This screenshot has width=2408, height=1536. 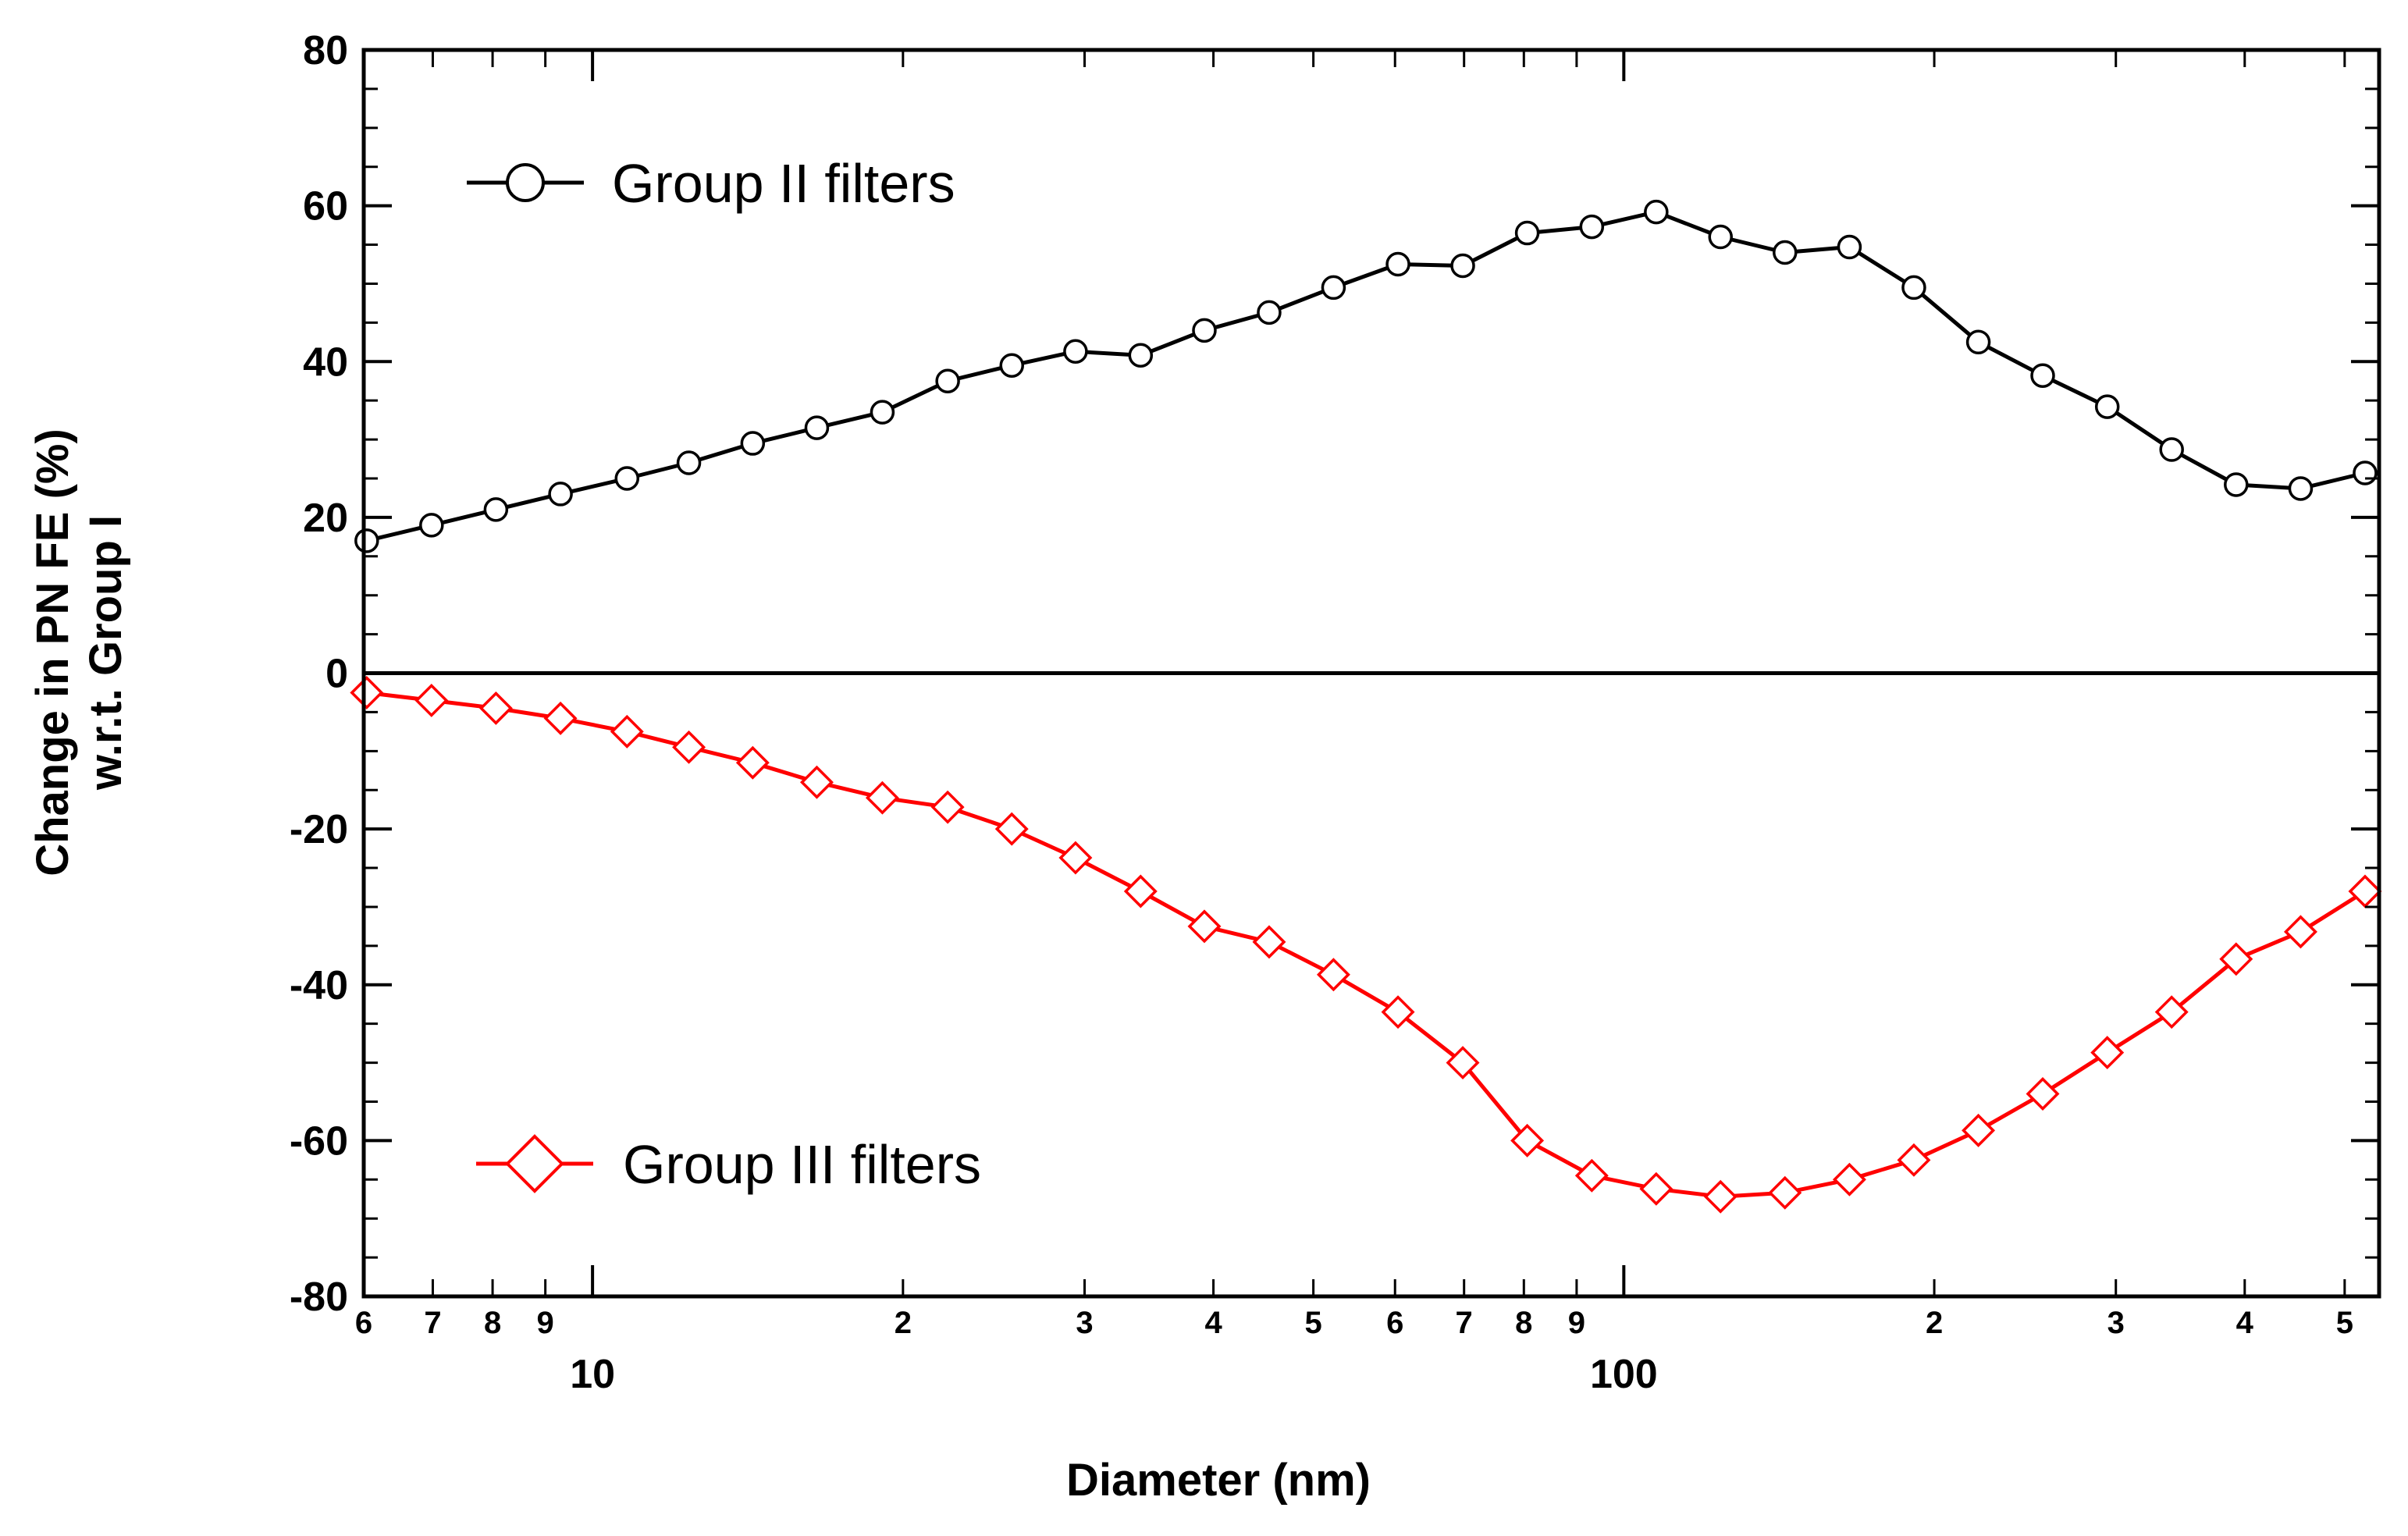 What do you see at coordinates (52, 652) in the screenshot?
I see `y-axis-title-line-1: Change in PN FE (%)` at bounding box center [52, 652].